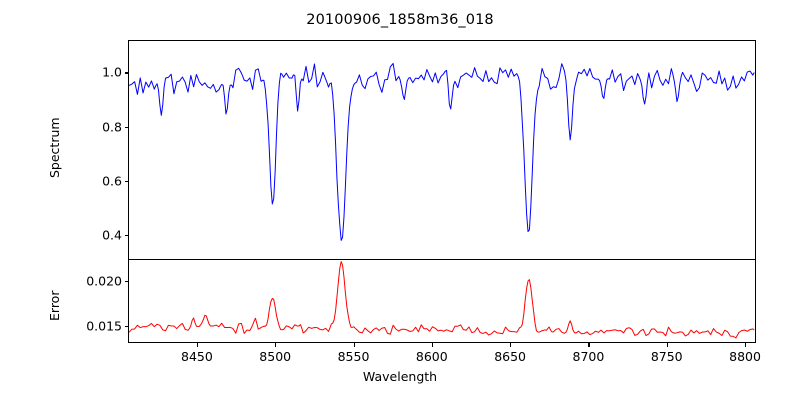 The image size is (800, 400). I want to click on spectrum-ytick-label: 1.0, so click(112, 72).